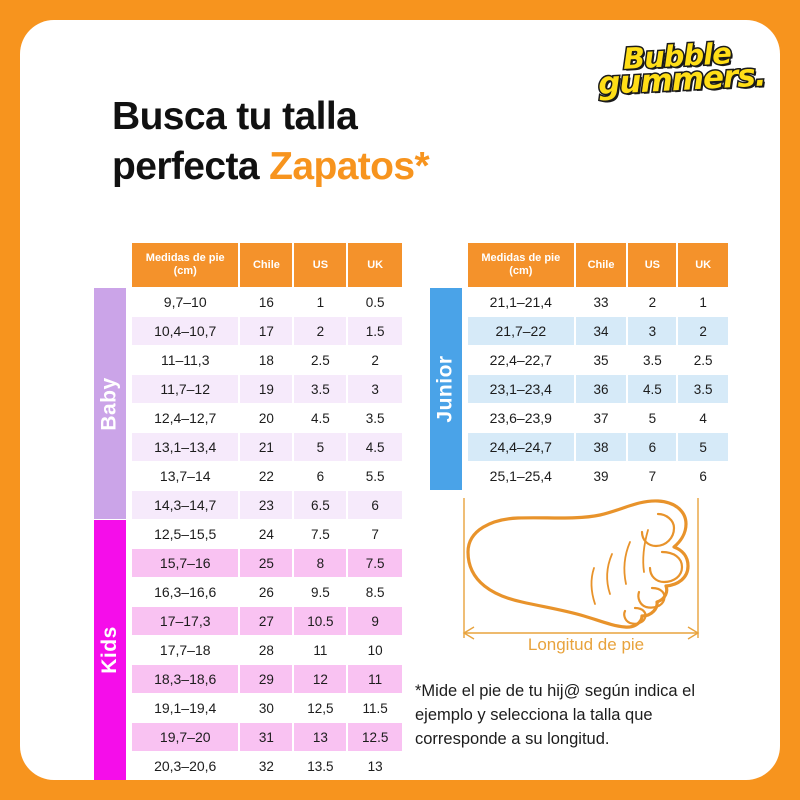 This screenshot has height=800, width=800. What do you see at coordinates (375, 737) in the screenshot?
I see `cell-uk: 12.5` at bounding box center [375, 737].